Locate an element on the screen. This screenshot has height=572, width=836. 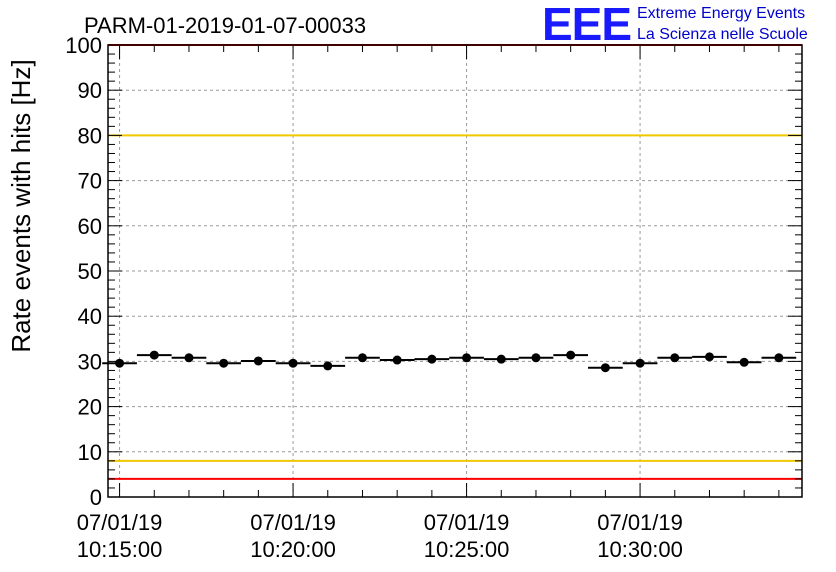
y-tick-label: 100 is located at coordinates (83, 45).